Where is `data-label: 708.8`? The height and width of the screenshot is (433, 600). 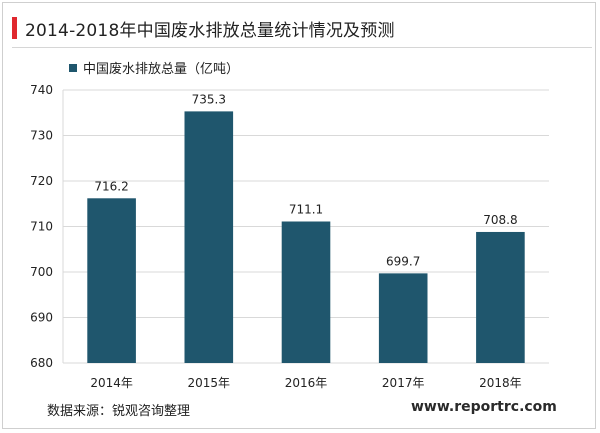 data-label: 708.8 is located at coordinates (500, 220).